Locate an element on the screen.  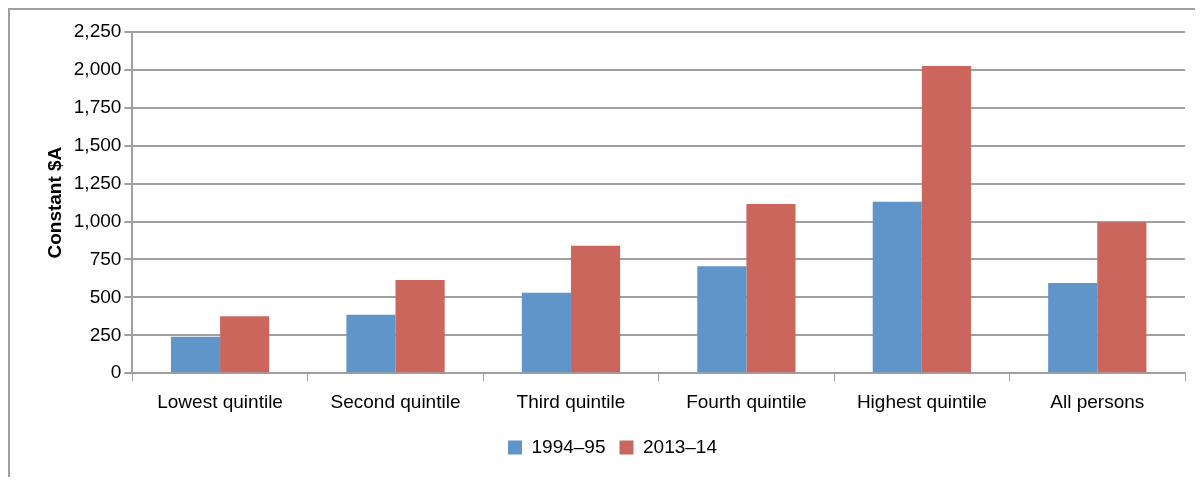
y-tick-label: 1,500 is located at coordinates (97, 144).